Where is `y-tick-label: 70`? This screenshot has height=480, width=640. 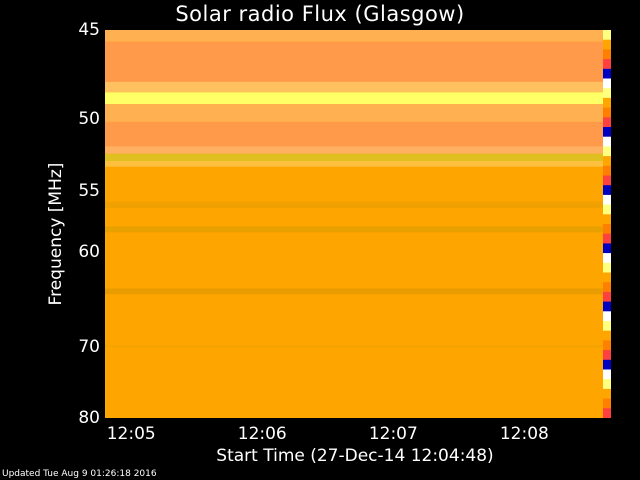
y-tick-label: 70 is located at coordinates (89, 346).